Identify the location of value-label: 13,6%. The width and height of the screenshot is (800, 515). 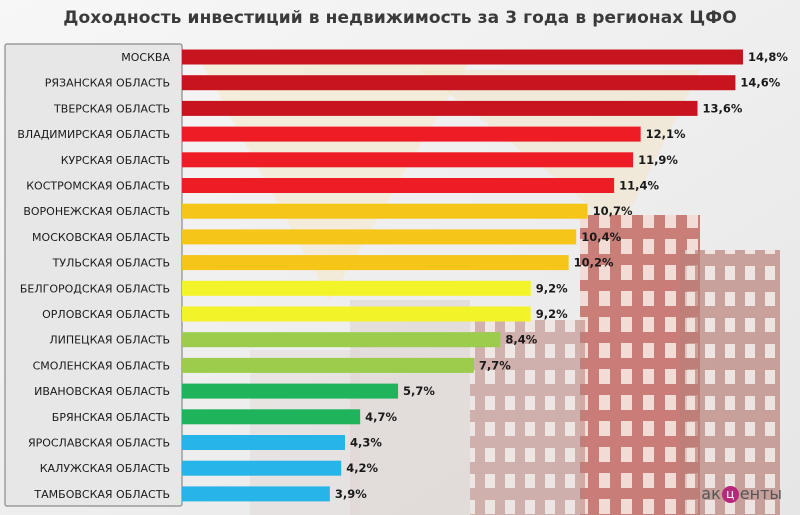
(723, 108).